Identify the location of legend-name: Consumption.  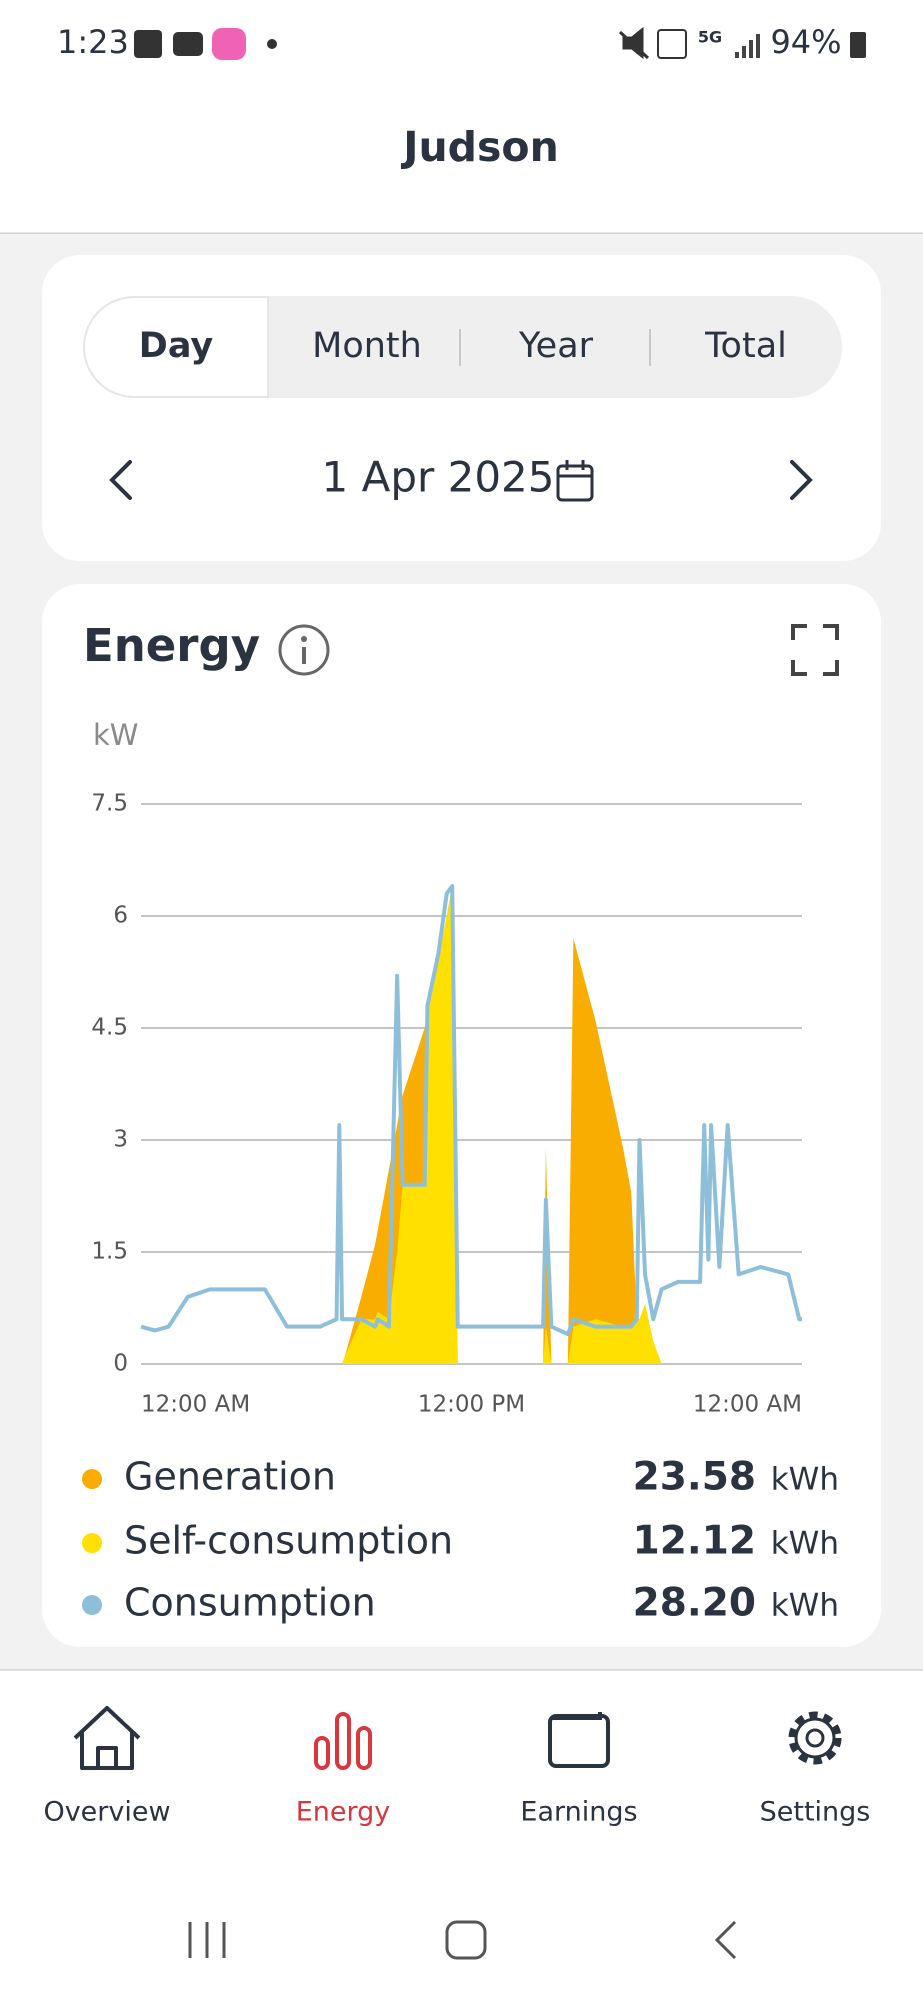
(250, 1603).